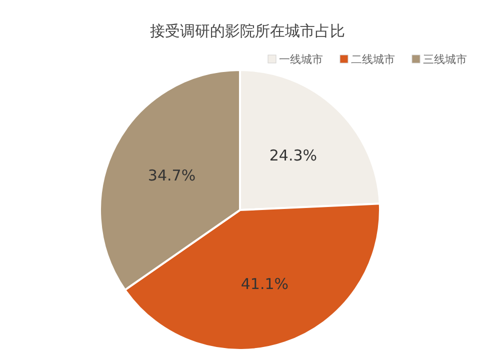 The height and width of the screenshot is (362, 500). What do you see at coordinates (172, 175) in the screenshot?
I see `data-label: 34.7%` at bounding box center [172, 175].